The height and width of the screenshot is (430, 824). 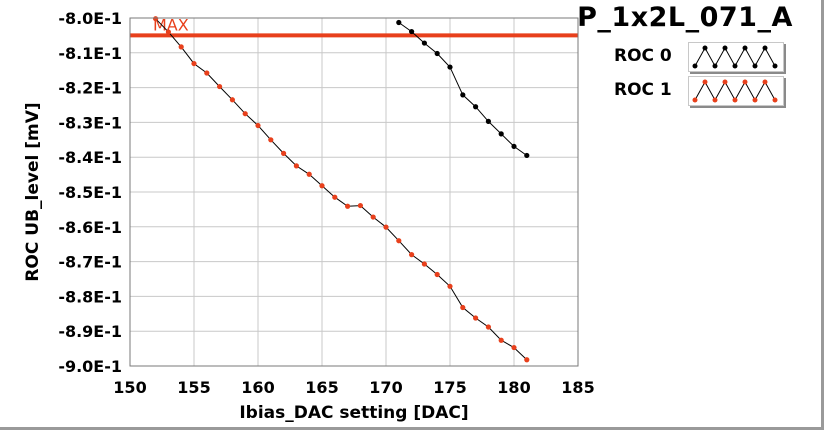 I want to click on y-tick-label: -8.7E-1, so click(x=90, y=262).